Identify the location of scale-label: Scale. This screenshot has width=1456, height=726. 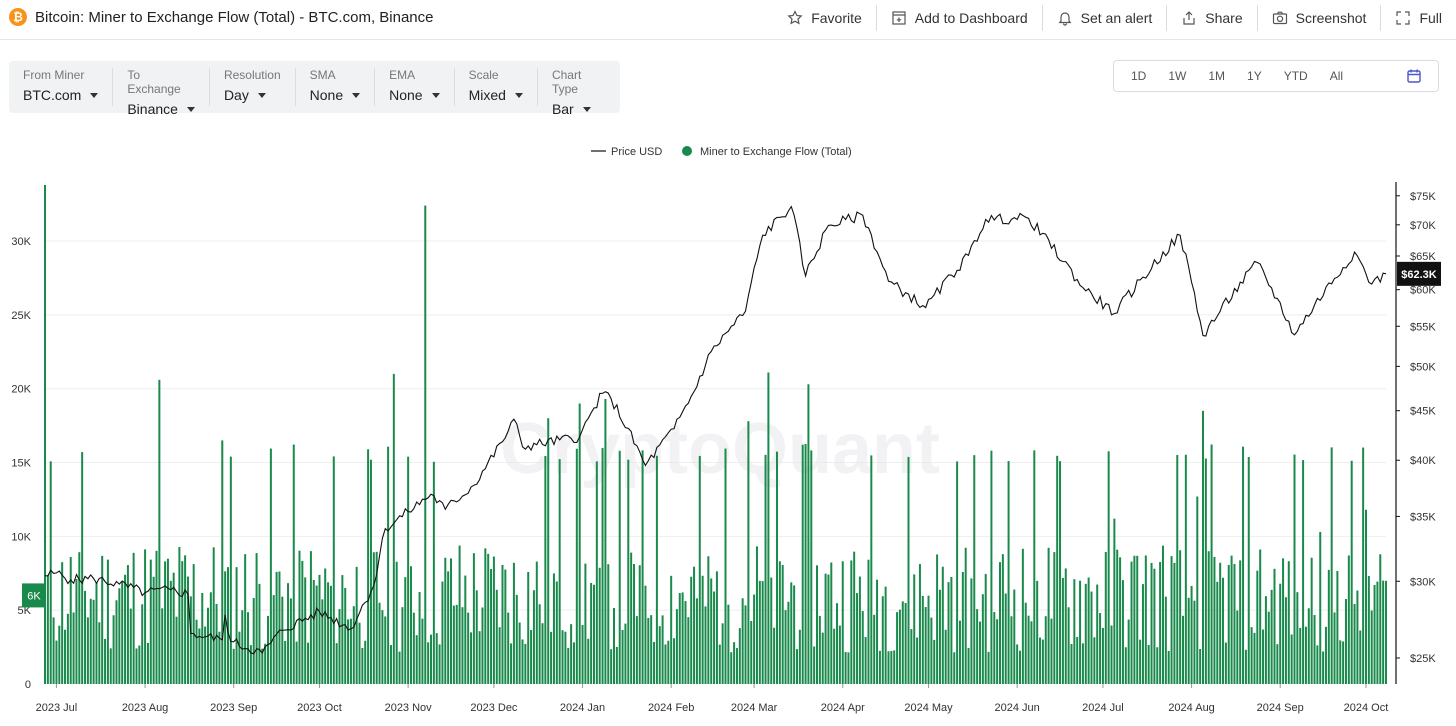
(483, 75).